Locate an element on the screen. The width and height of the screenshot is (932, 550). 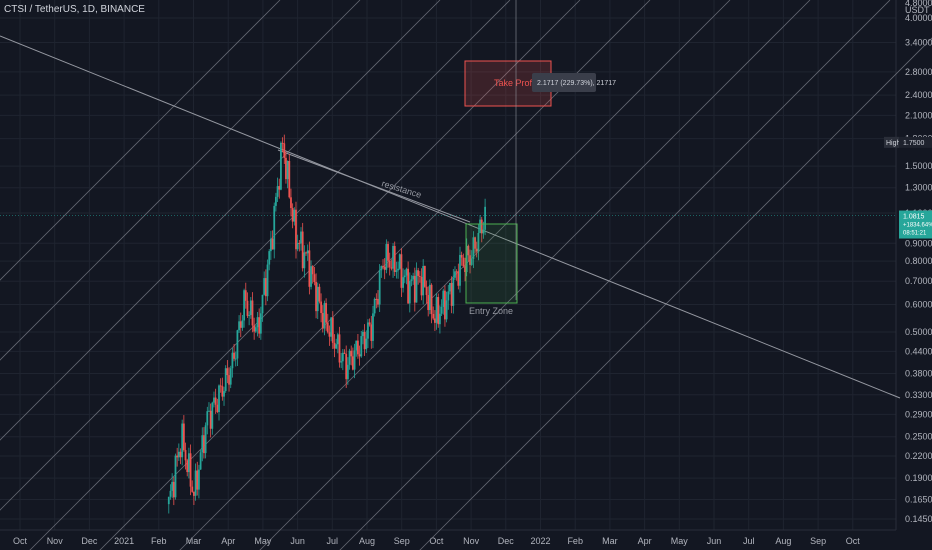
y-tick-label: 3.4000 is located at coordinates (918, 43).